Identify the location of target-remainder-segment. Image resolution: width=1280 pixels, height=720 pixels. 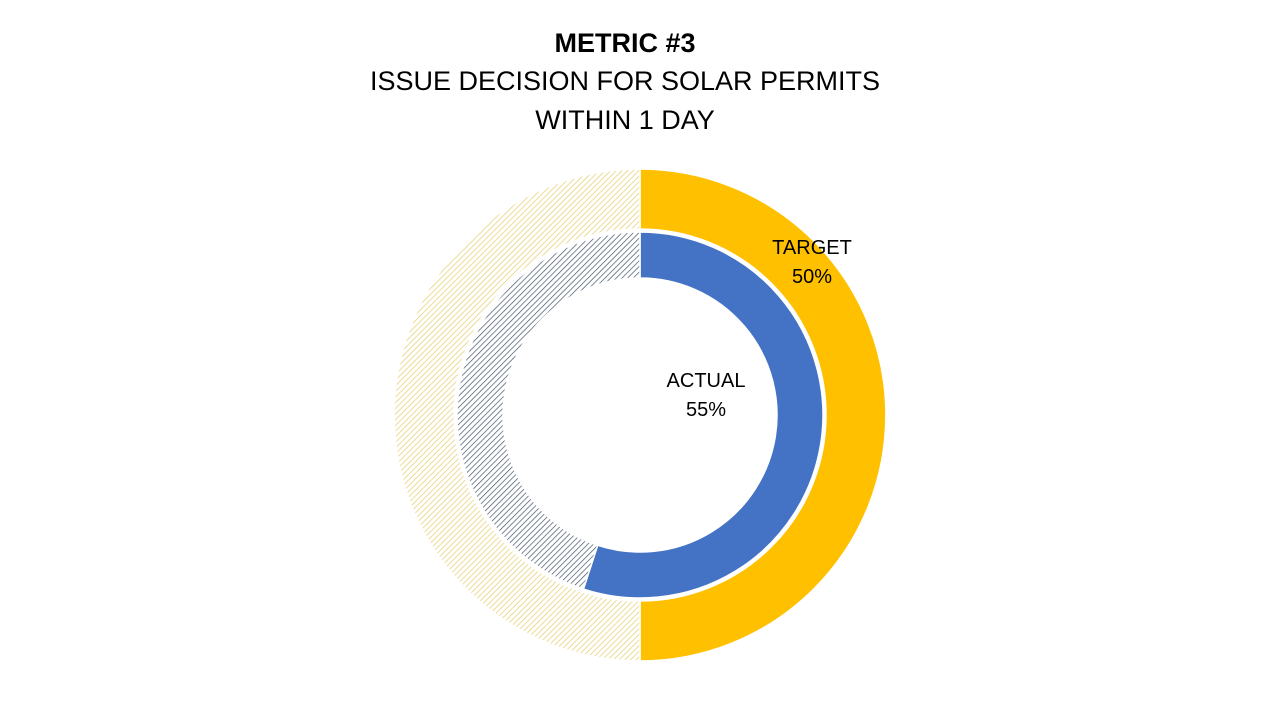
(517, 415).